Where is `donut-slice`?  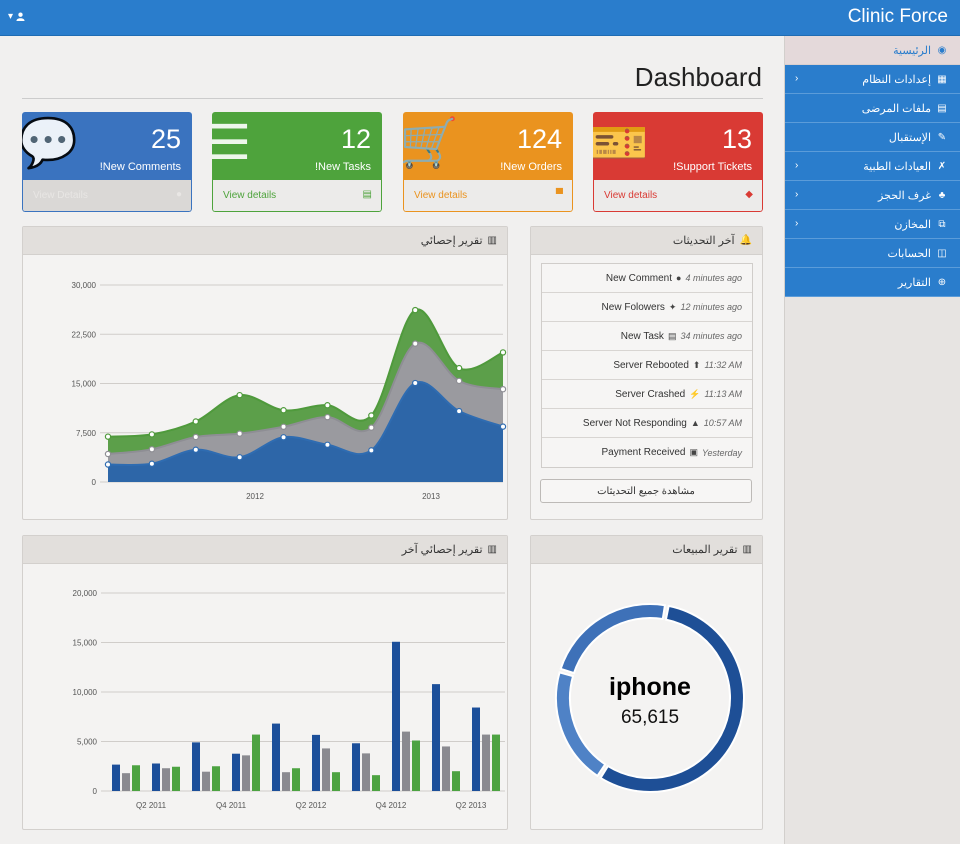
donut-slice is located at coordinates (581, 724).